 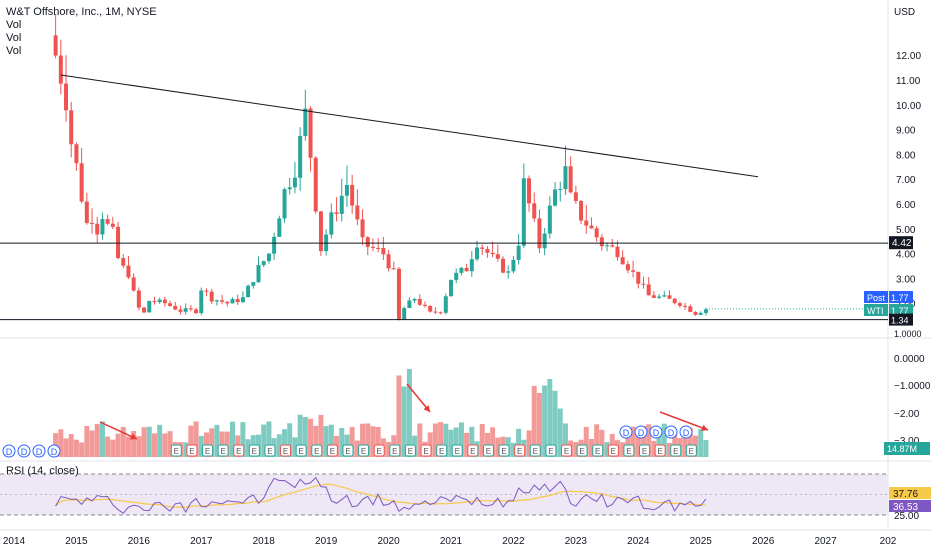 I want to click on time-tick-label: 2023, so click(x=576, y=541).